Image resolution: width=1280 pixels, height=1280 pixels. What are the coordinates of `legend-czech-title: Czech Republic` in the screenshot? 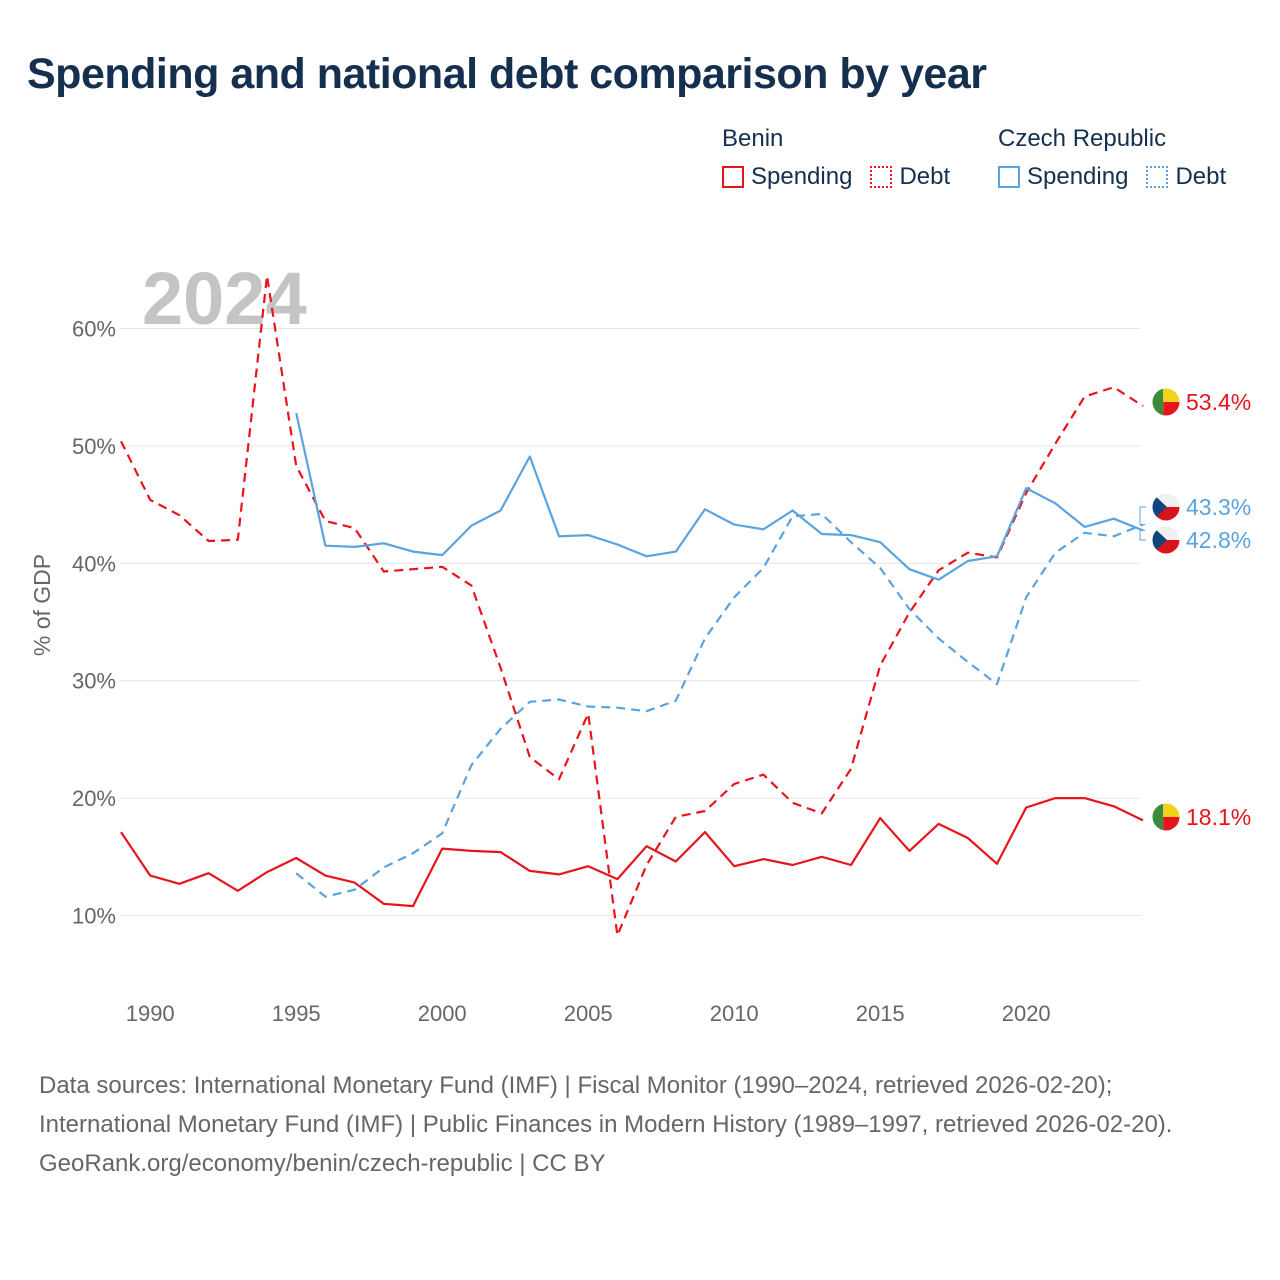 It's located at (1082, 138).